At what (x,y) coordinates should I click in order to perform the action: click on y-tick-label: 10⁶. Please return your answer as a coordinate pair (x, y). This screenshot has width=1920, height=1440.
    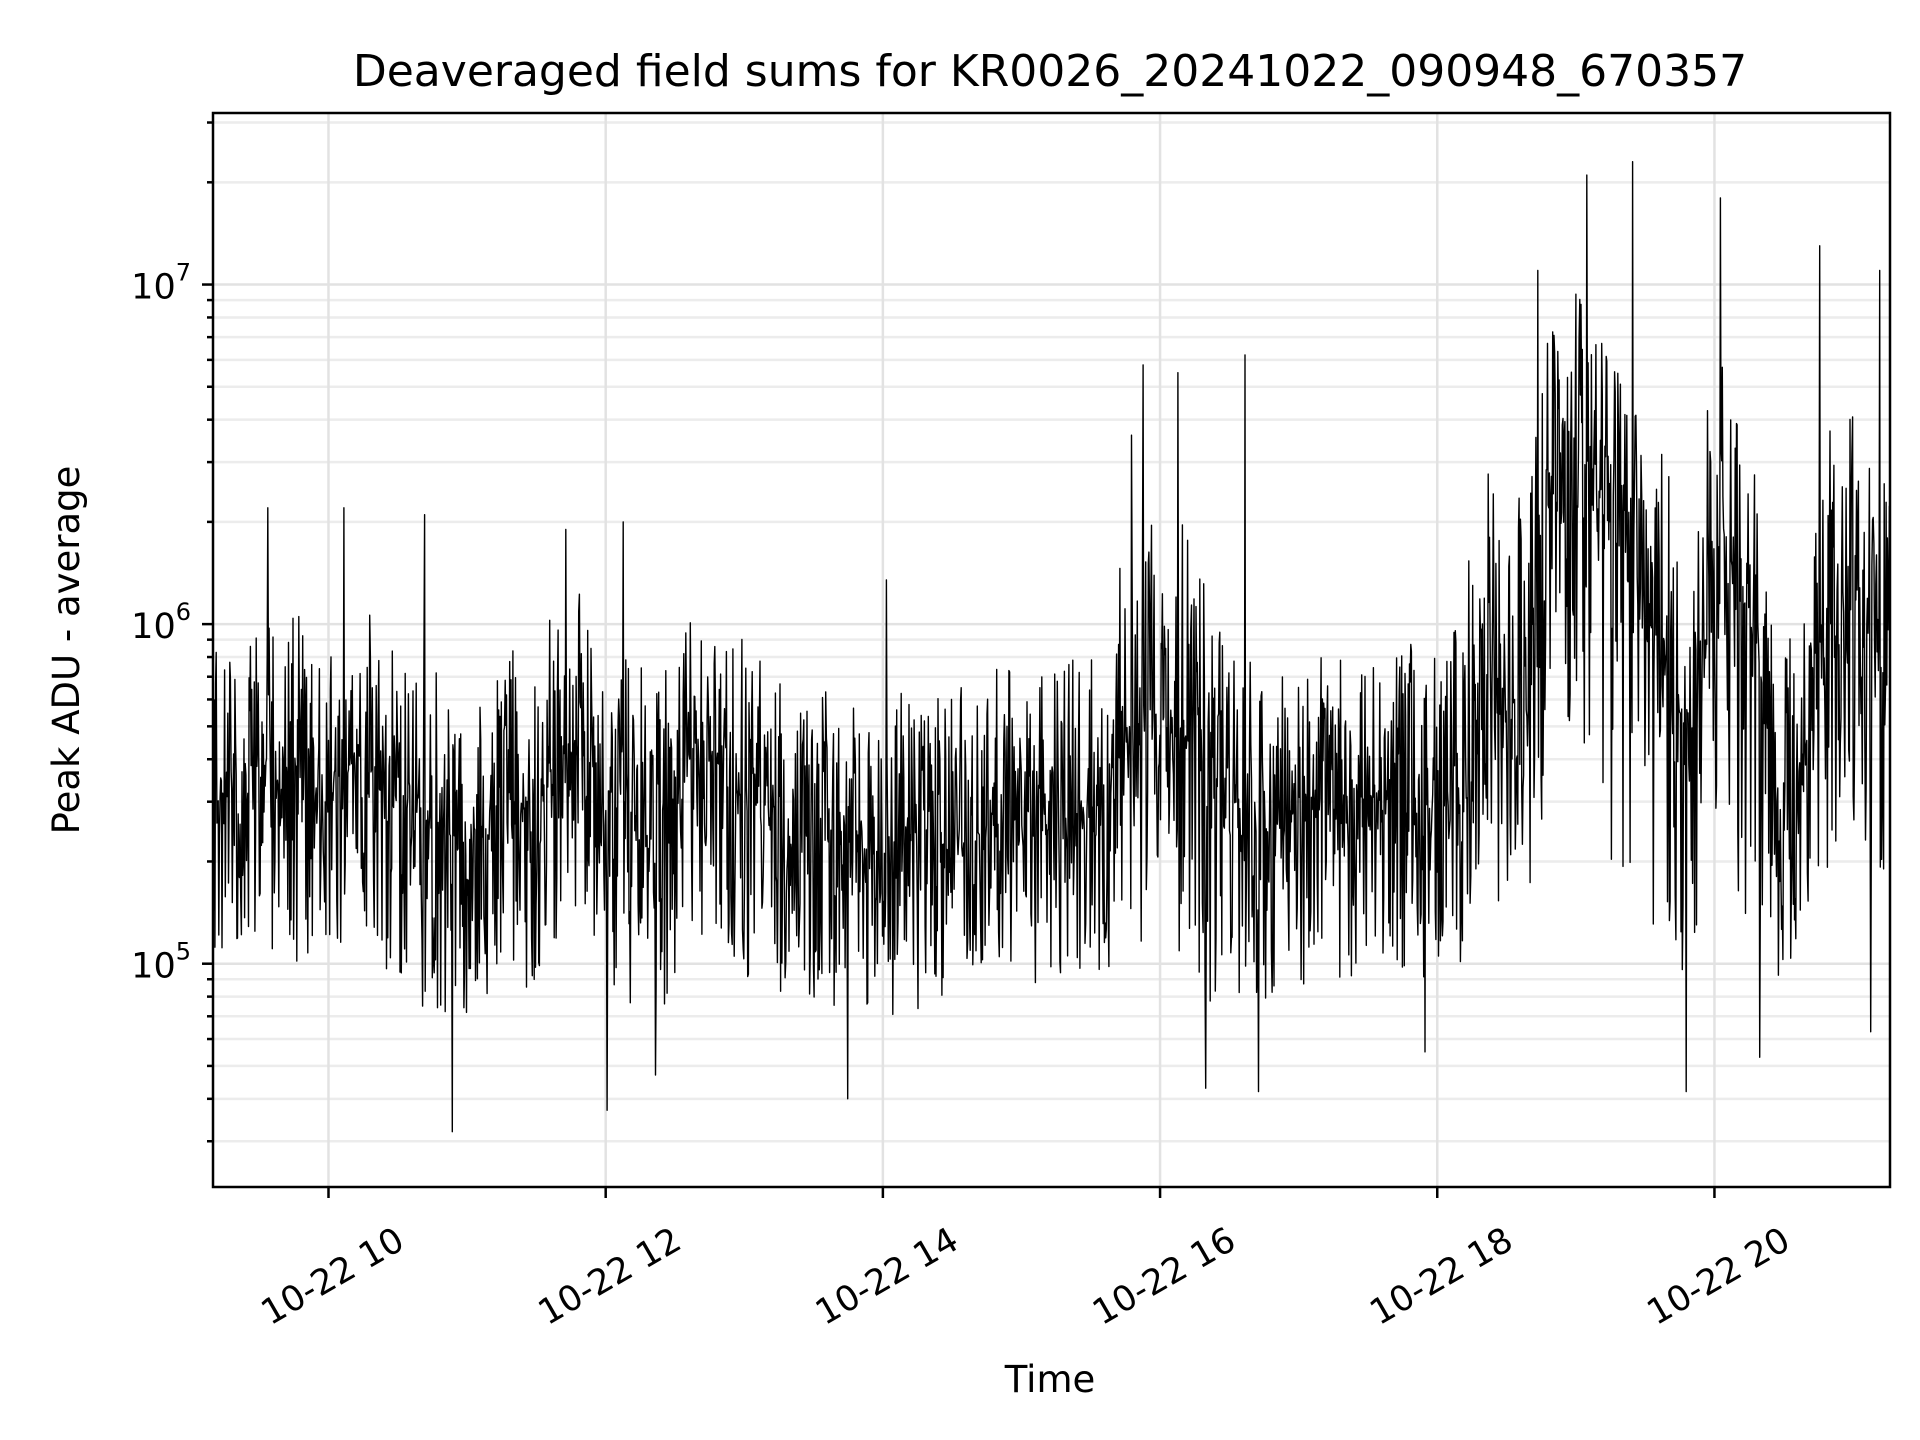
    Looking at the image, I should click on (161, 622).